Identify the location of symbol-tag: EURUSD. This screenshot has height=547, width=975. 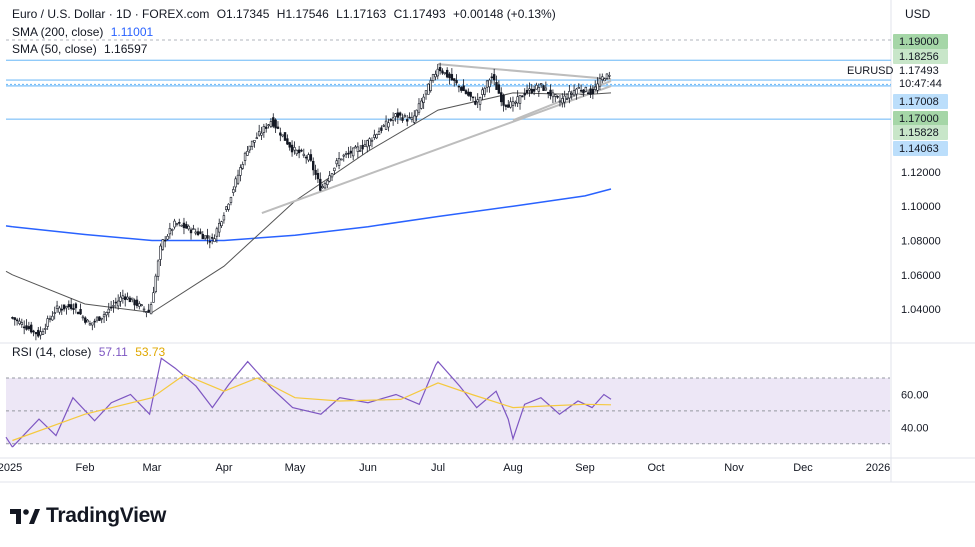
(870, 71).